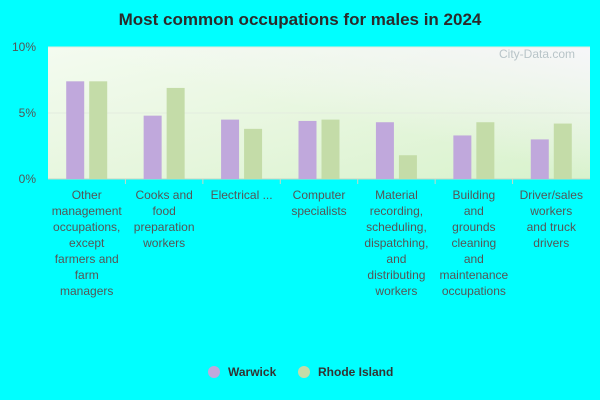 This screenshot has height=400, width=600. Describe the element at coordinates (164, 219) in the screenshot. I see `x-tick-label: Cooks and food preparation workers` at that location.